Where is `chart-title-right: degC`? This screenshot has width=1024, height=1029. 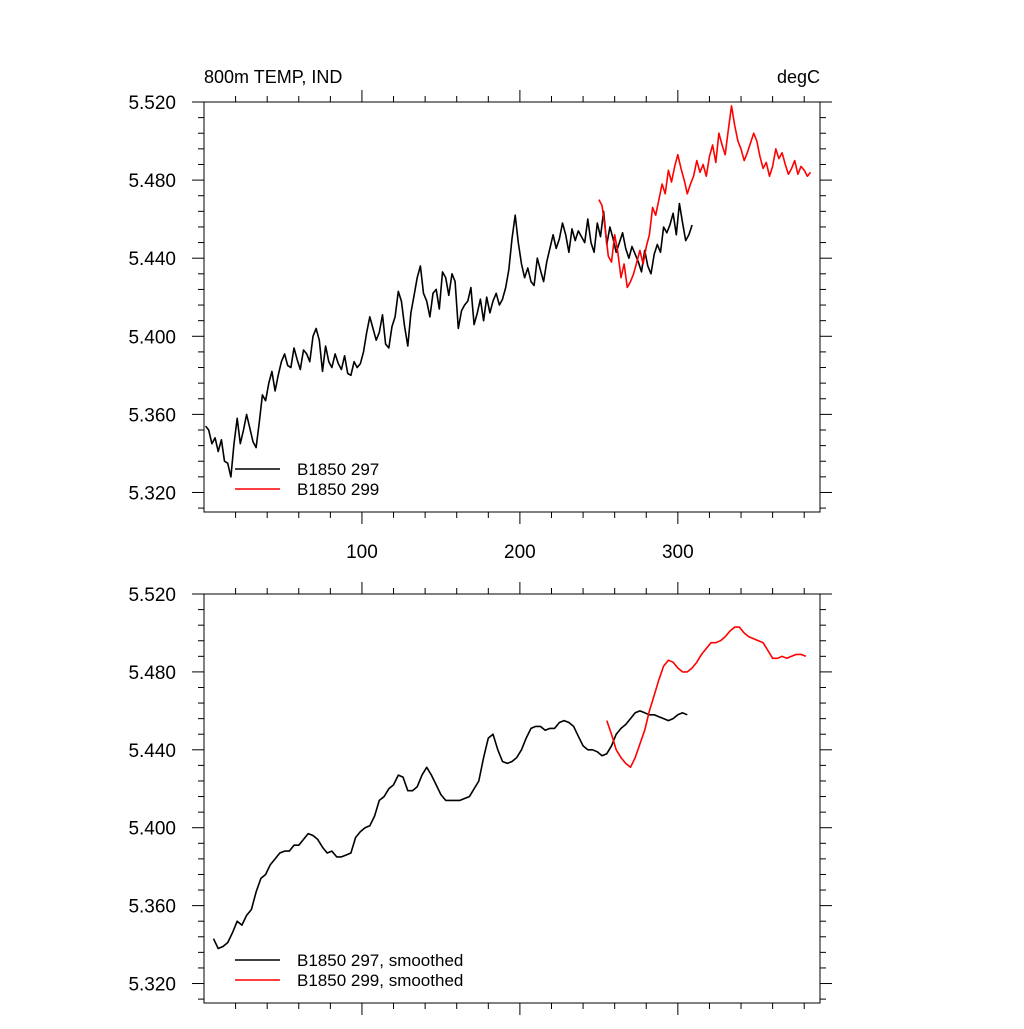
chart-title-right: degC is located at coordinates (798, 77).